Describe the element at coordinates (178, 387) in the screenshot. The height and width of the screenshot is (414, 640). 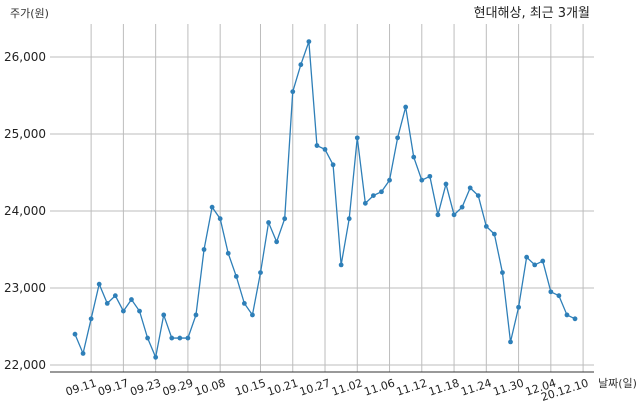
I see `x-tick-label: 09.29` at that location.